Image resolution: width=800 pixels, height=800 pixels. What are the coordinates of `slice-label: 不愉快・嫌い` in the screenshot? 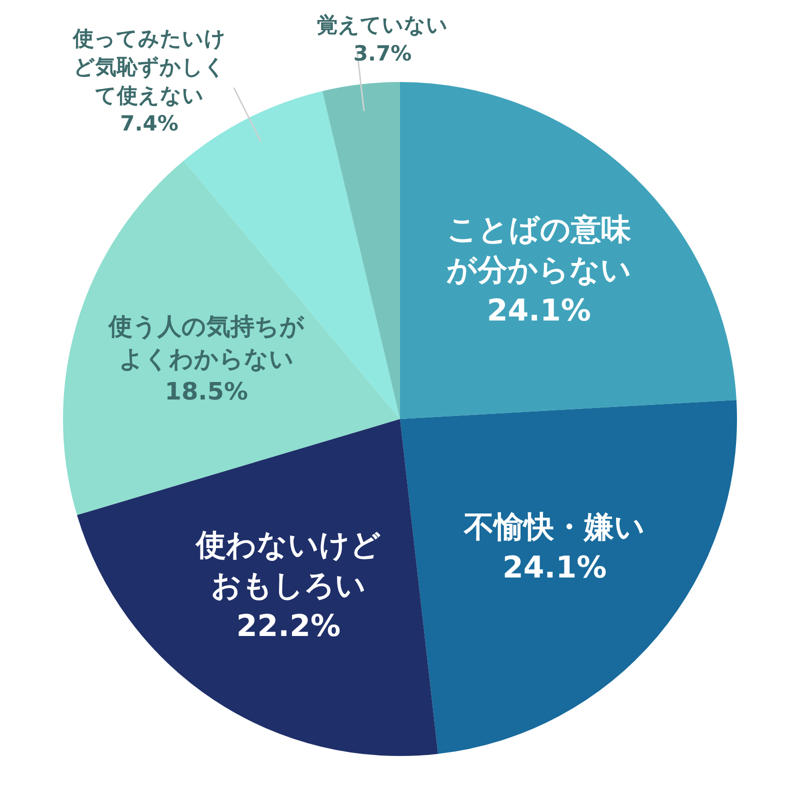 It's located at (554, 527).